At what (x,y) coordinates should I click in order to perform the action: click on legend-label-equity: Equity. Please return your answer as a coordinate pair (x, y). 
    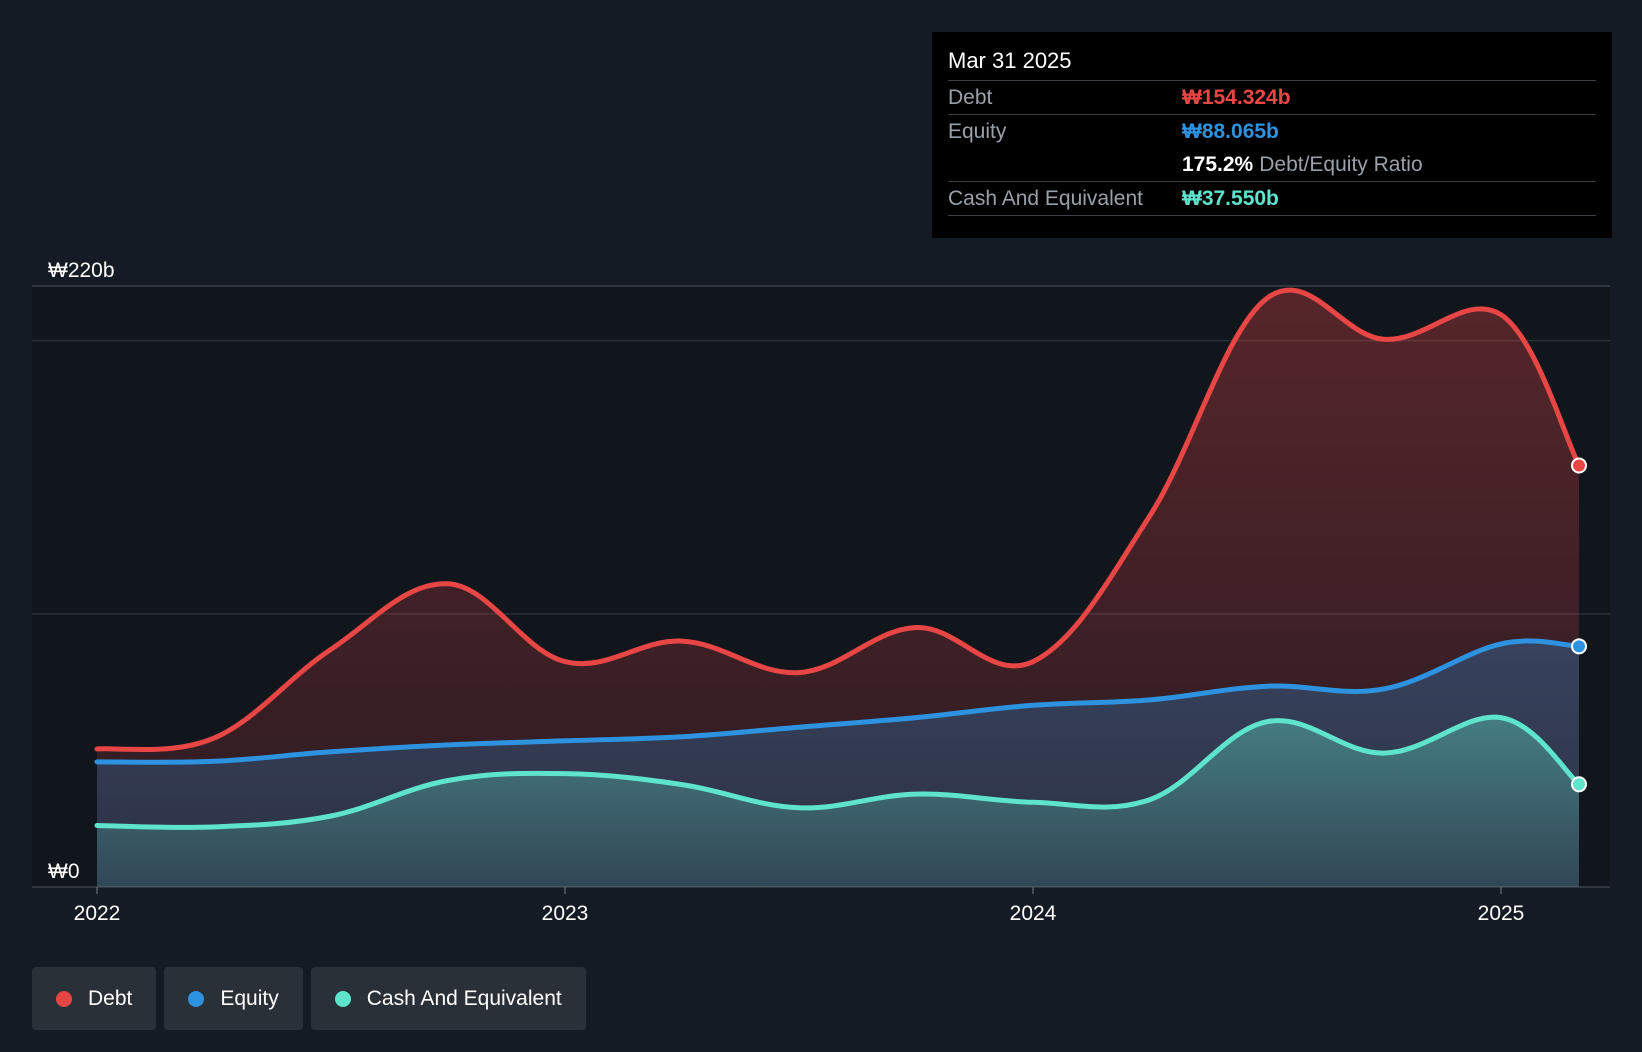
    Looking at the image, I should click on (249, 998).